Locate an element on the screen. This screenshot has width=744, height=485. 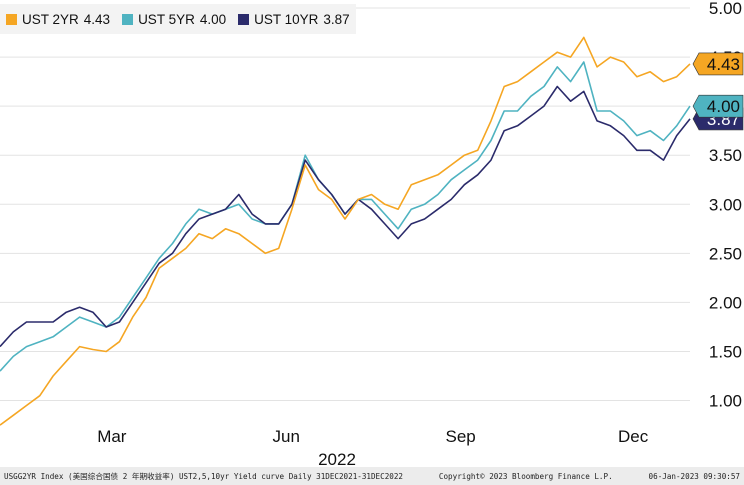
last-value-tag: 4.00 is located at coordinates (718, 106).